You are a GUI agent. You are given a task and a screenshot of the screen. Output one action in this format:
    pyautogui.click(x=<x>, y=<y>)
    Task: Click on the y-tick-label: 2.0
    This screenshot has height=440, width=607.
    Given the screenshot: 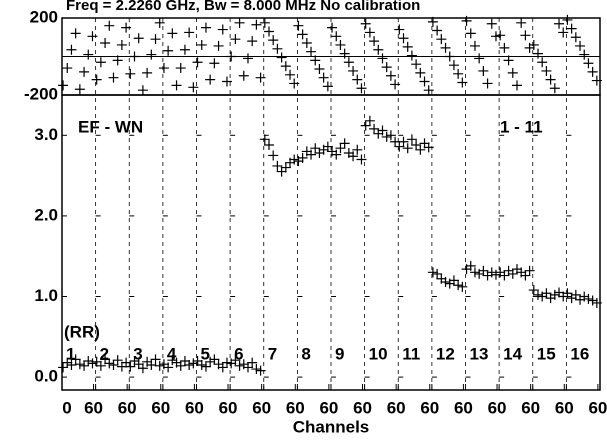 What is the action you would take?
    pyautogui.click(x=46, y=214)
    